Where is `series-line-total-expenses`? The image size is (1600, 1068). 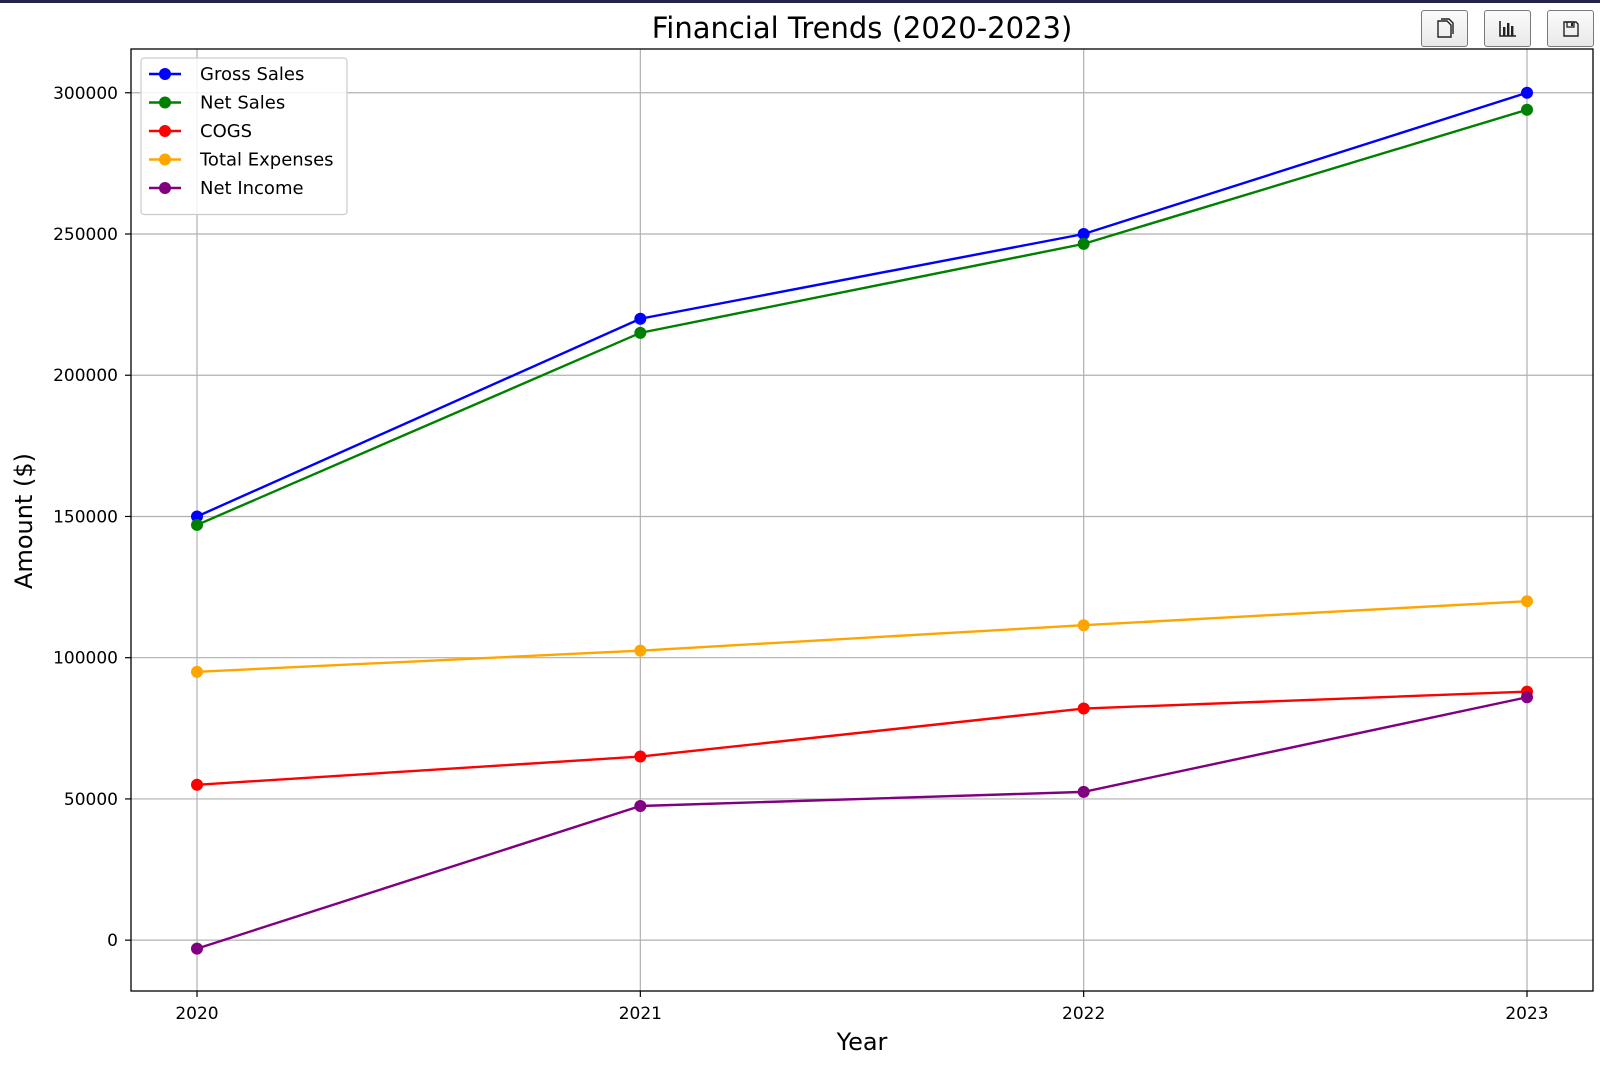 series-line-total-expenses is located at coordinates (862, 637).